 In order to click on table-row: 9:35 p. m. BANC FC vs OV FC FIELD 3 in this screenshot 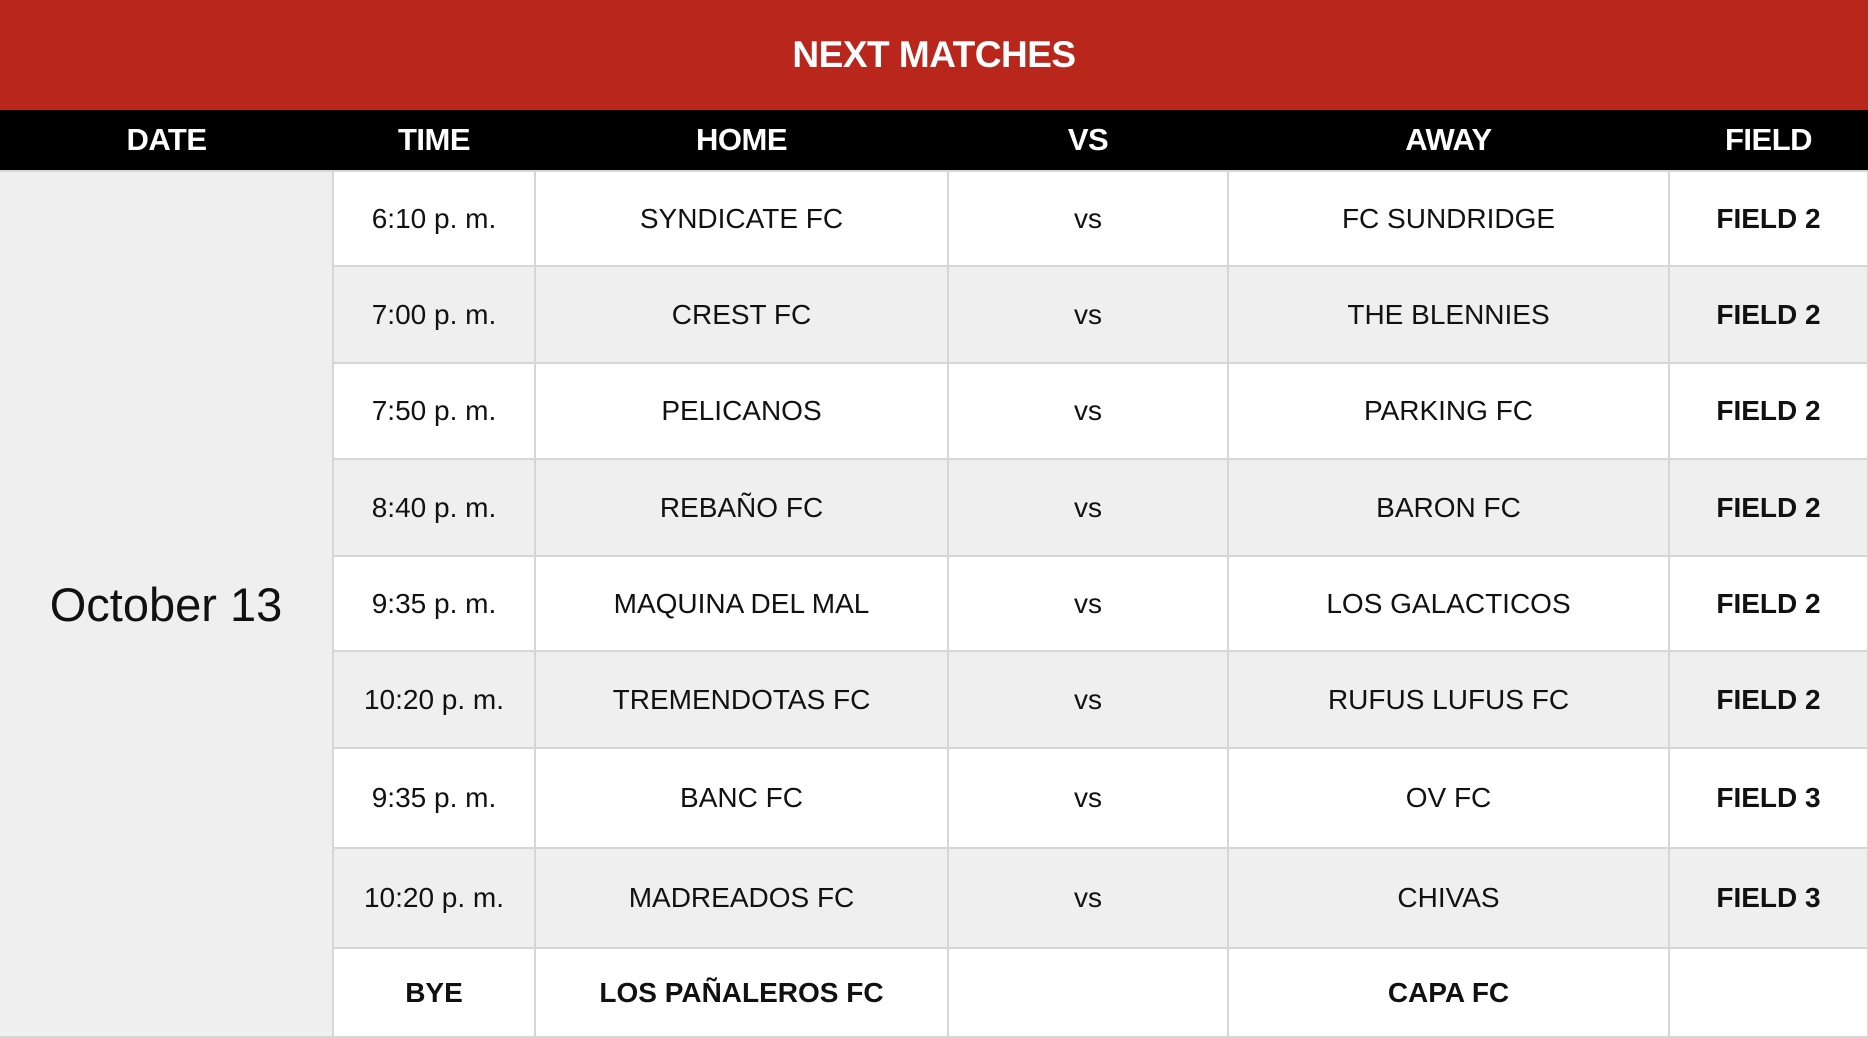, I will do `click(934, 798)`.